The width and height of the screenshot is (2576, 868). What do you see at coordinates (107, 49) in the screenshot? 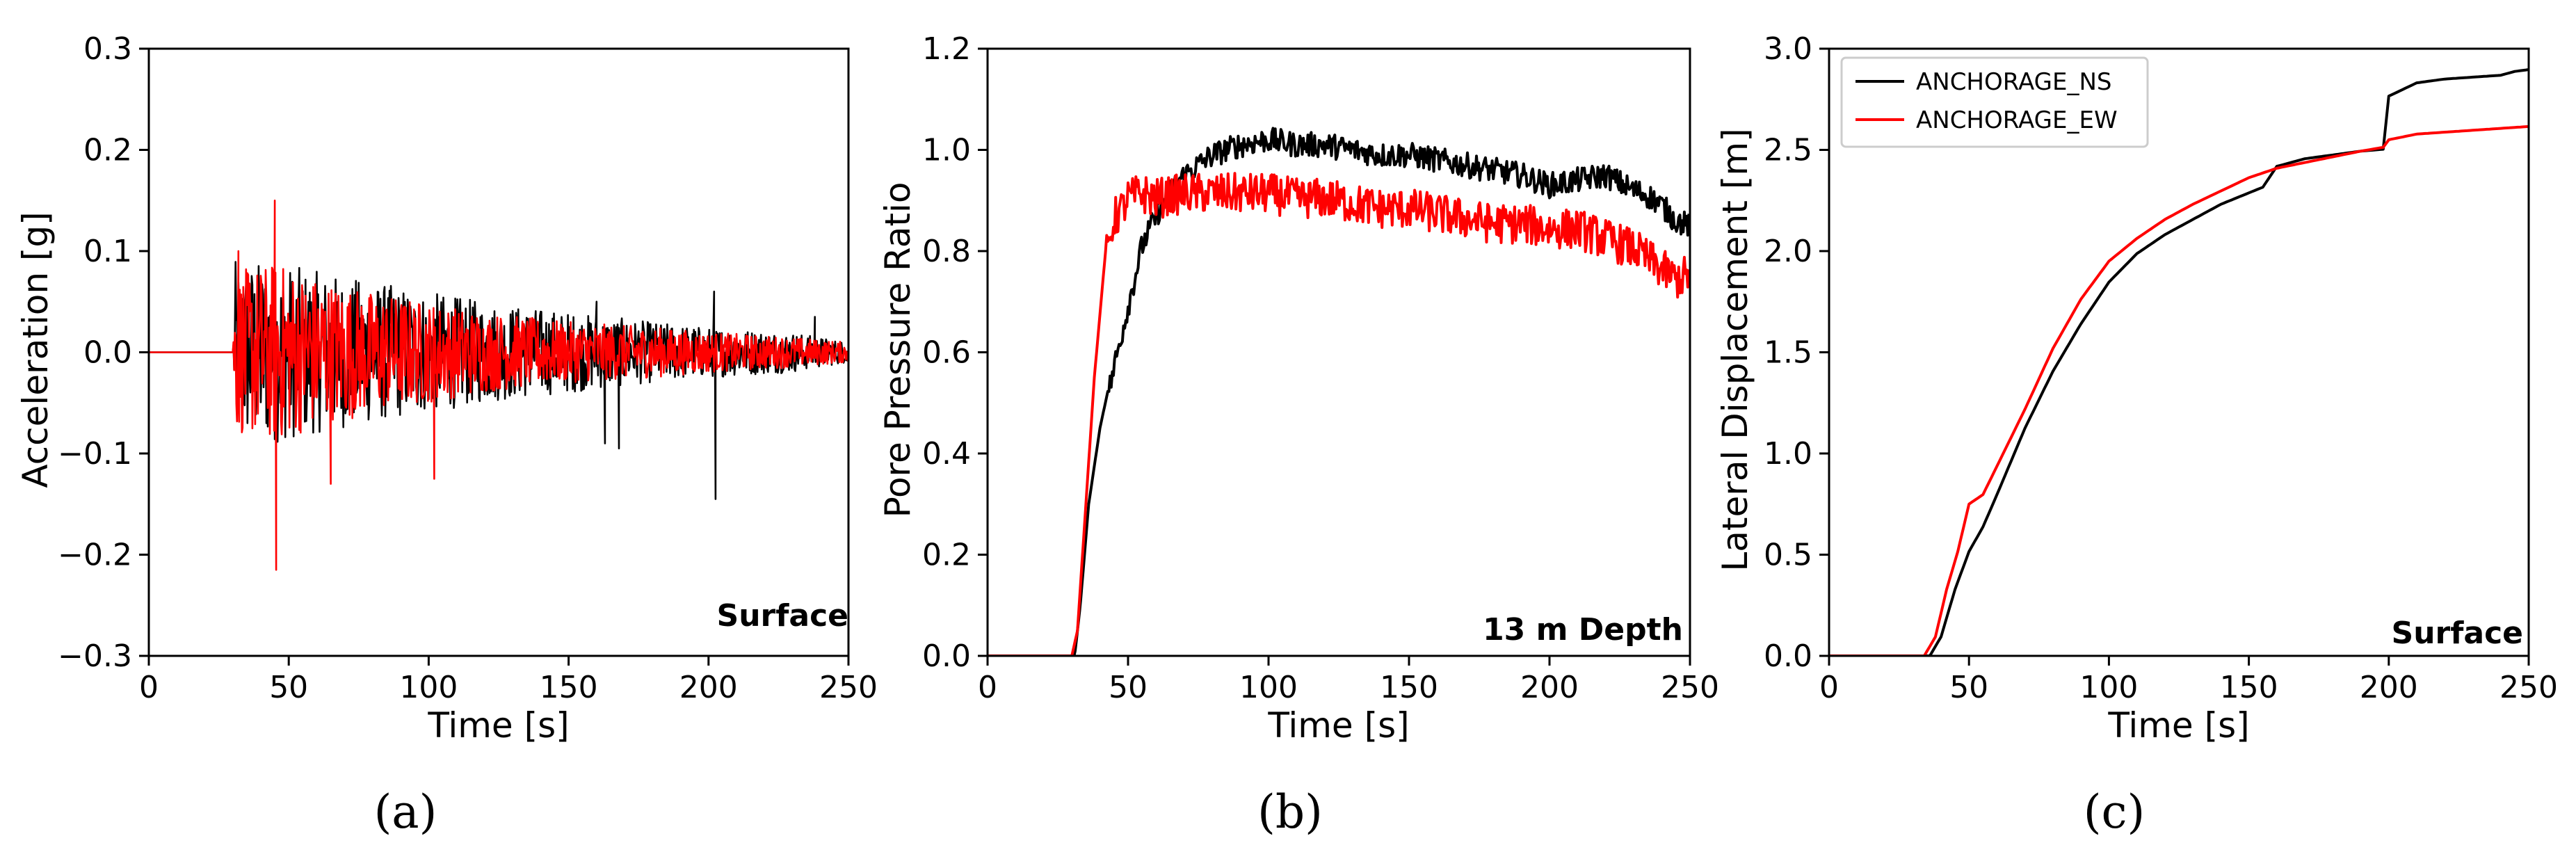
I see `y-tick-label: 0.3` at bounding box center [107, 49].